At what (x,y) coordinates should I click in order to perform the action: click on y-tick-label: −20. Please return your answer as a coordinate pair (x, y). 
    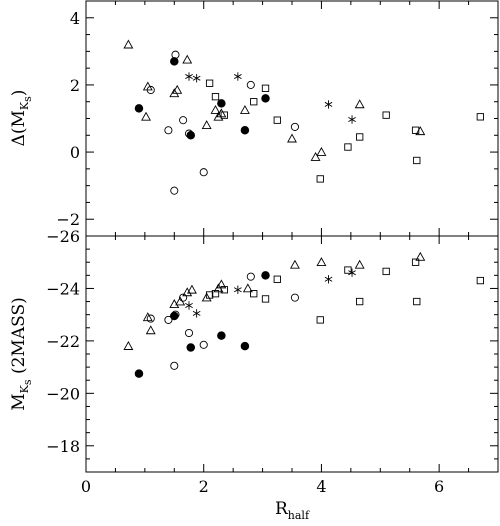
    Looking at the image, I should click on (63, 393).